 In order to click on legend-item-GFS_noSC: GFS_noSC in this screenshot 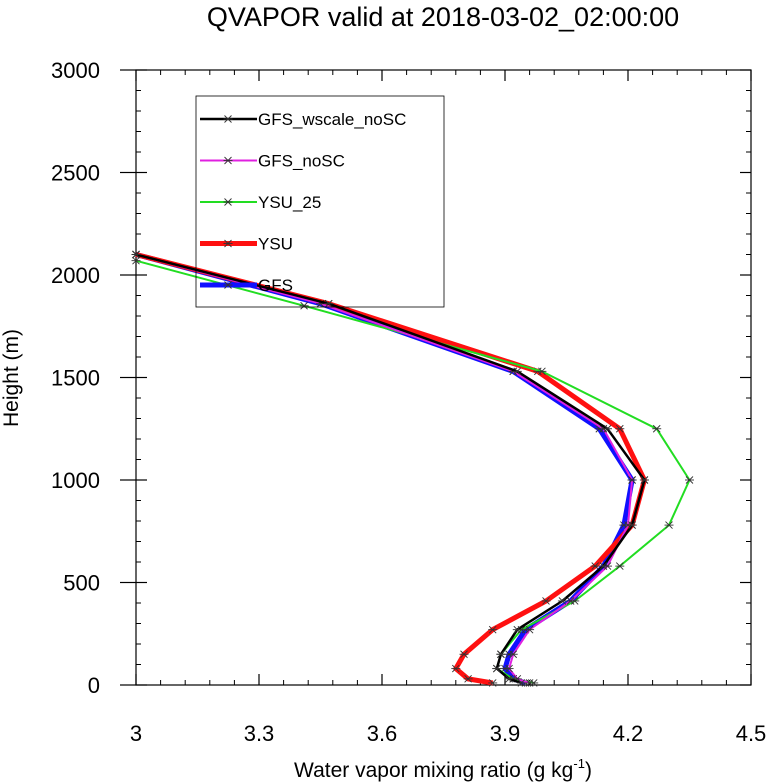, I will do `click(272, 161)`.